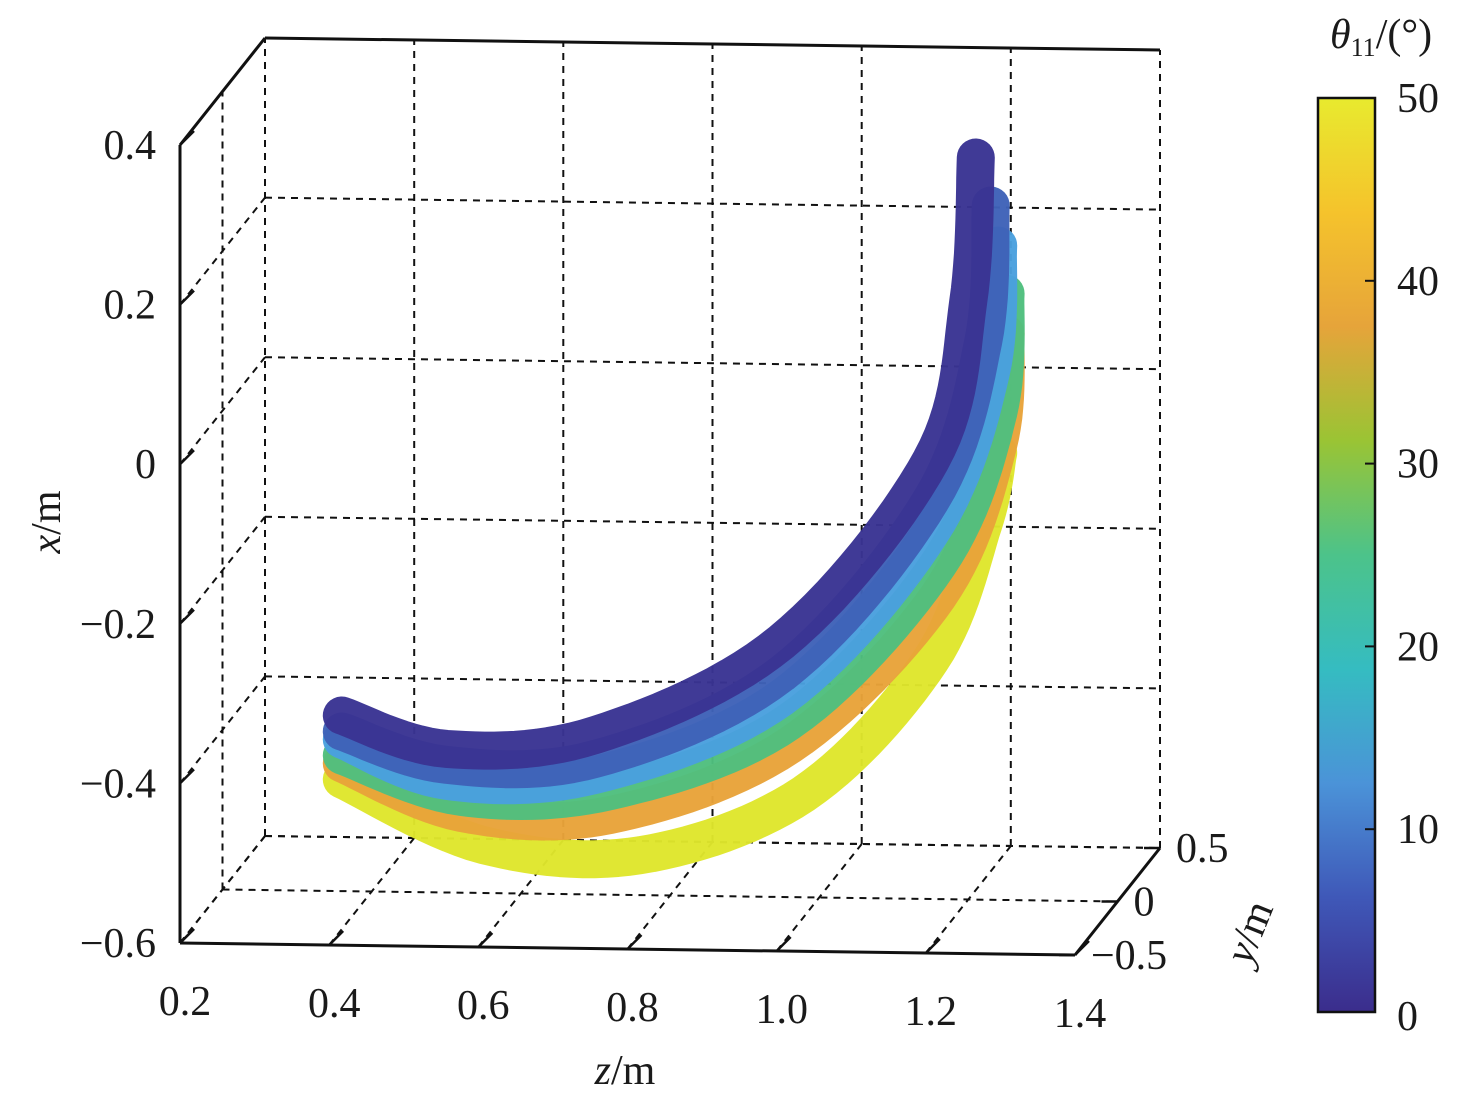 This screenshot has height=1102, width=1476. What do you see at coordinates (47, 545) in the screenshot?
I see `x-axis-label-var: x` at bounding box center [47, 545].